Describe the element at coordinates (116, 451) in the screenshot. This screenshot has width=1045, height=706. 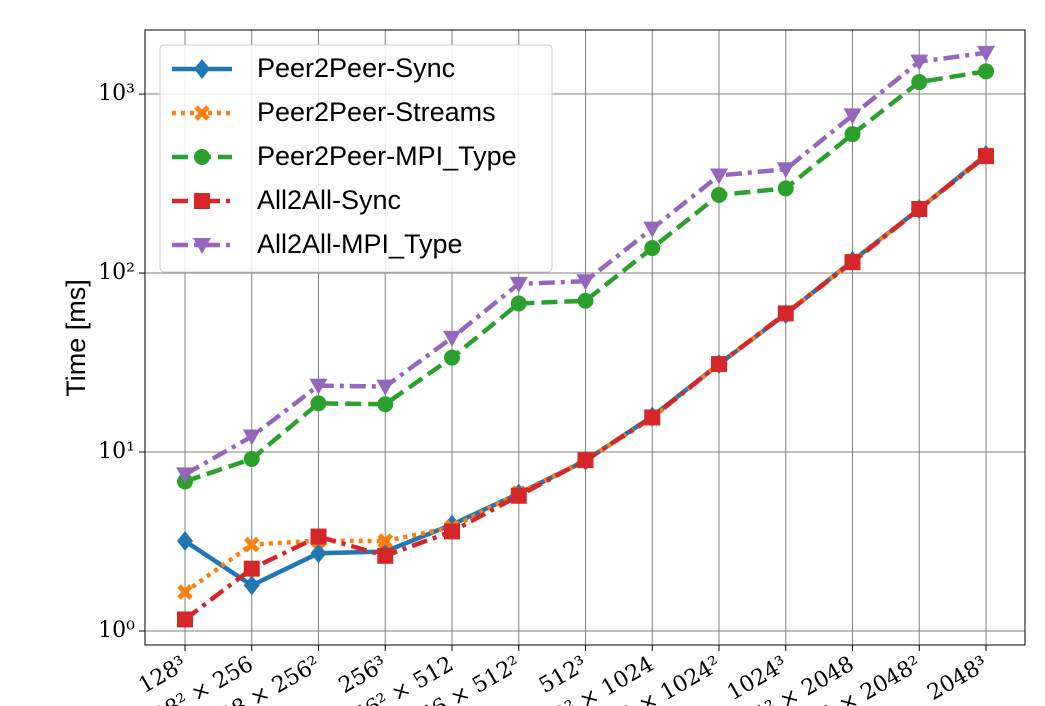
I see `y-tick-label: 10¹` at that location.